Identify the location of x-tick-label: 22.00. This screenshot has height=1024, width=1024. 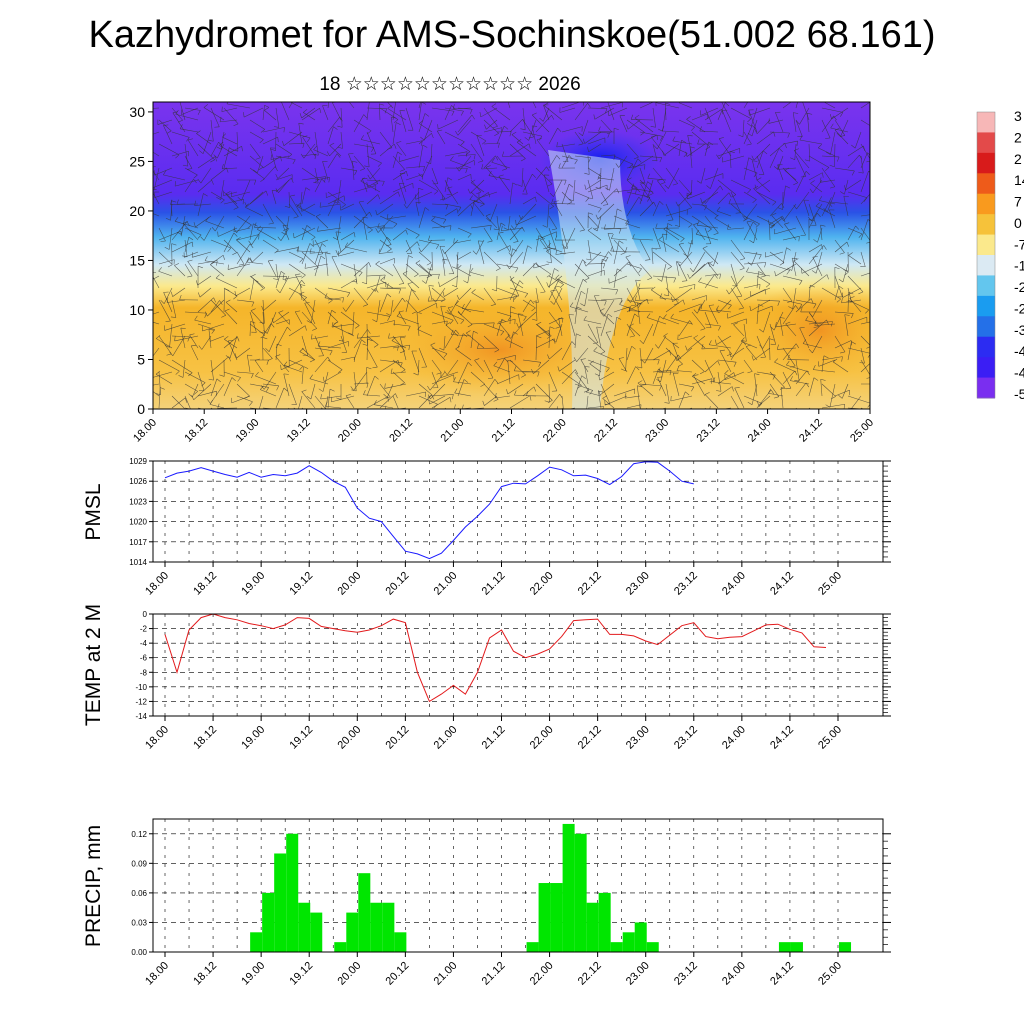
(542, 584).